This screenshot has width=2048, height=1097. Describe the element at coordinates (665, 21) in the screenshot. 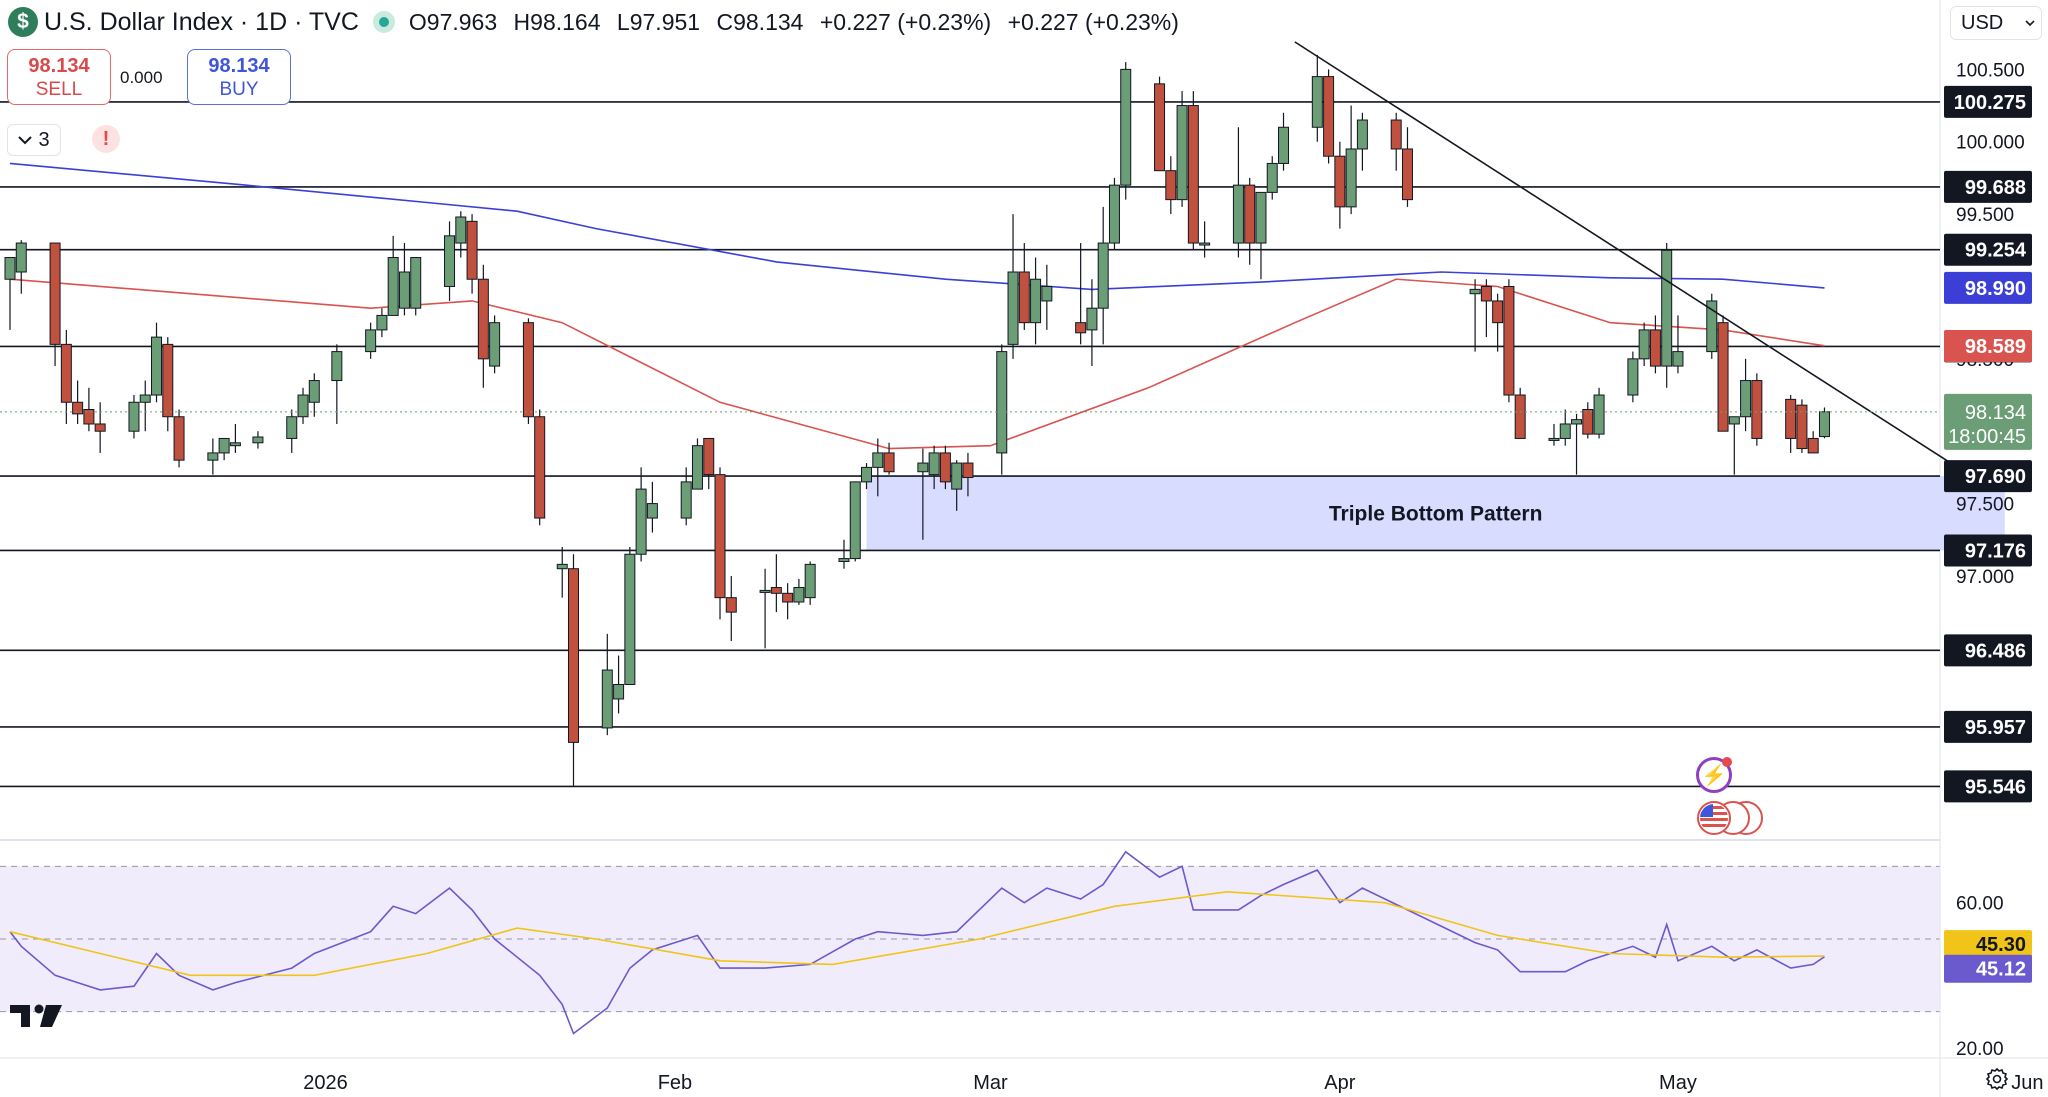

I see `low-value: 97.951` at that location.